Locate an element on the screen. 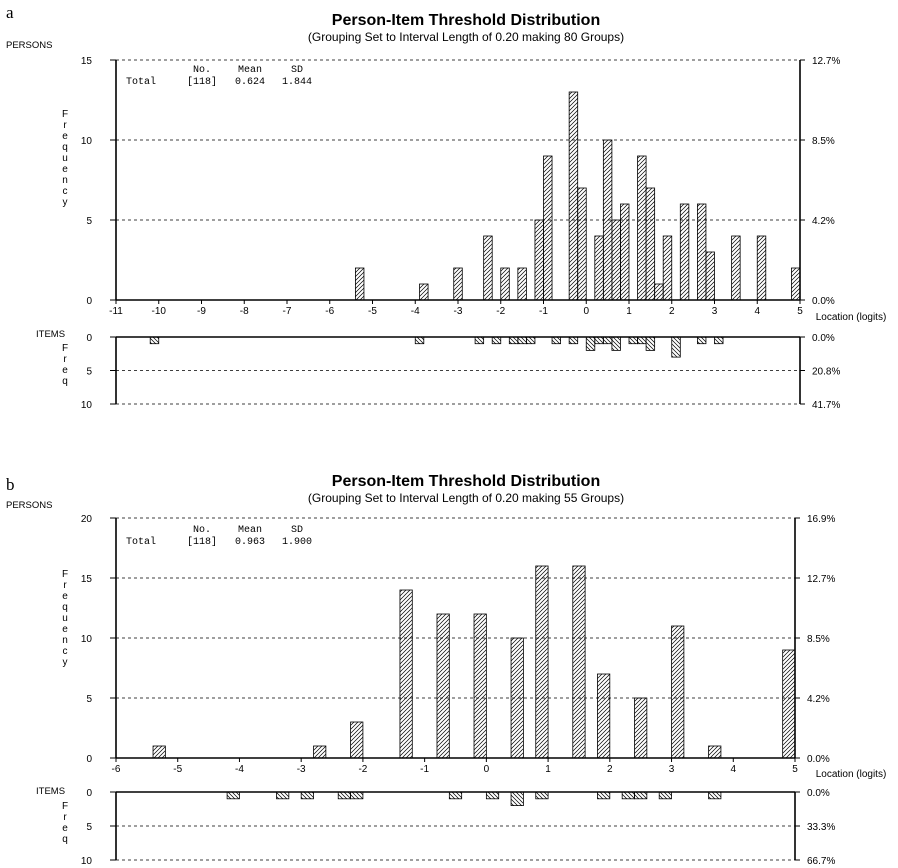 The height and width of the screenshot is (868, 898). y-axis-label-char: c is located at coordinates (65, 651).